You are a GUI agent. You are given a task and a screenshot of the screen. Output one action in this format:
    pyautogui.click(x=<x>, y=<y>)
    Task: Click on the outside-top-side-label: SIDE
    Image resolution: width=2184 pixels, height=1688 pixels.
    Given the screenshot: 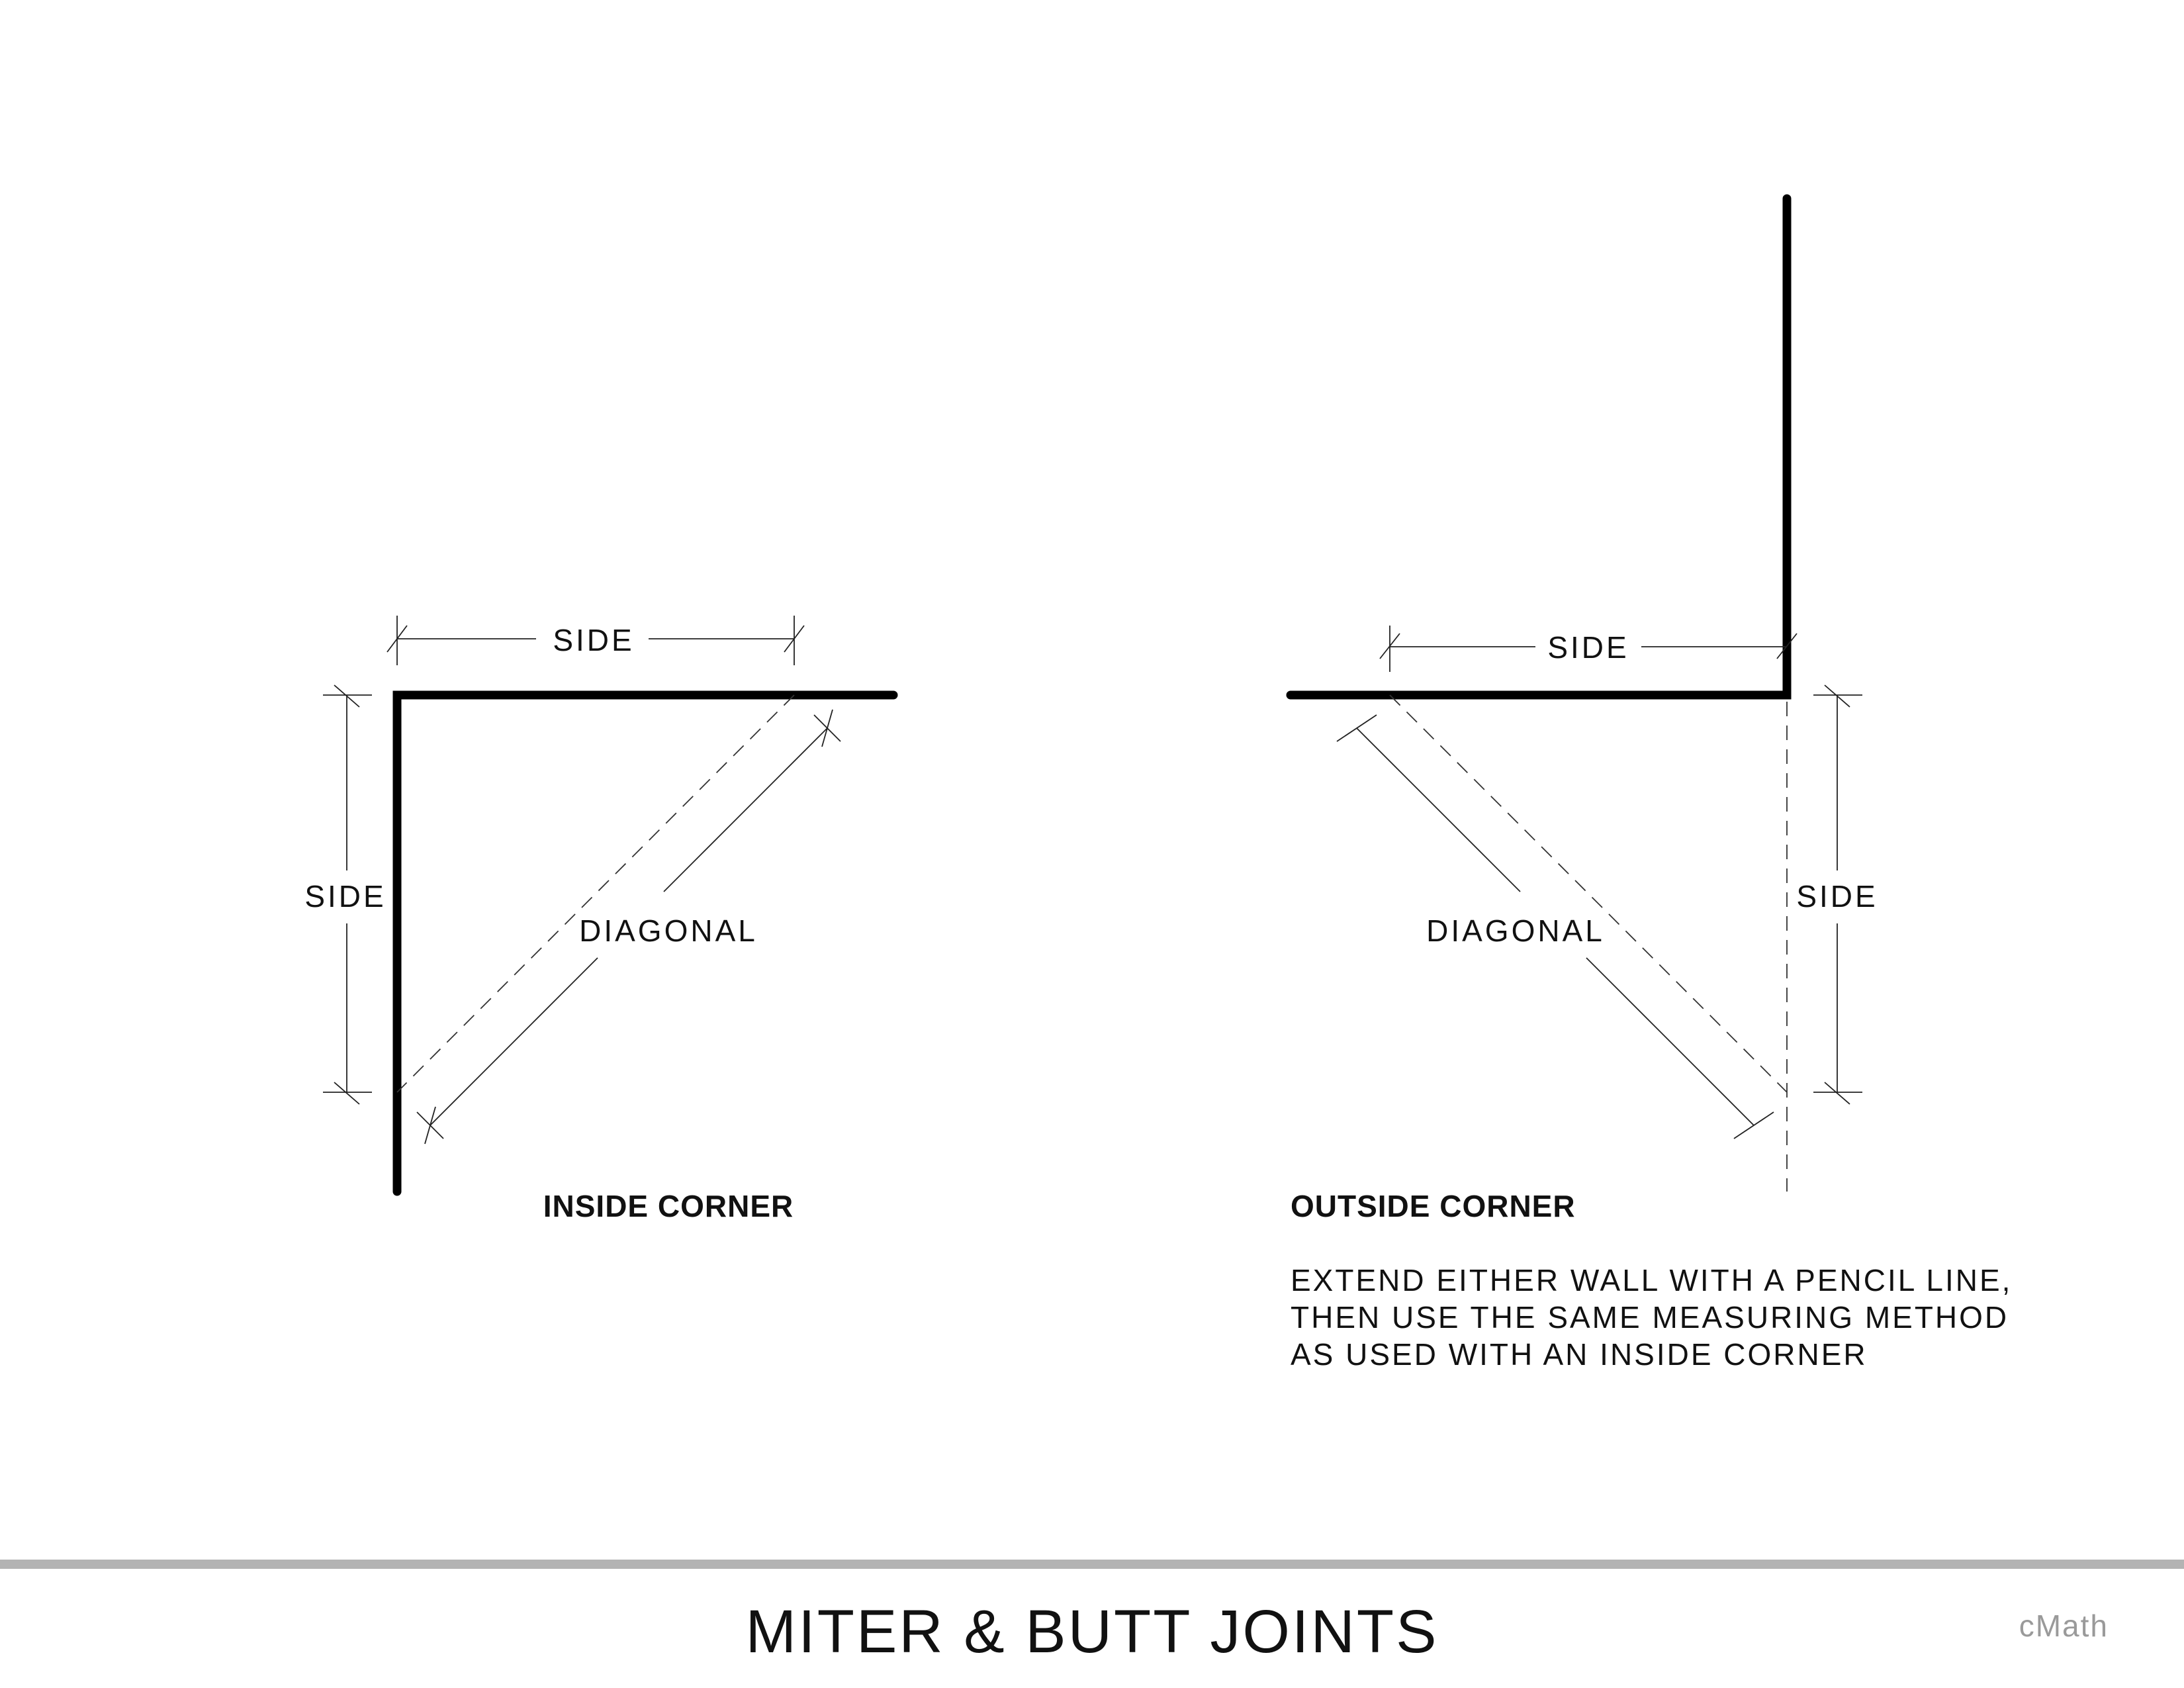 What is the action you would take?
    pyautogui.click(x=1588, y=647)
    